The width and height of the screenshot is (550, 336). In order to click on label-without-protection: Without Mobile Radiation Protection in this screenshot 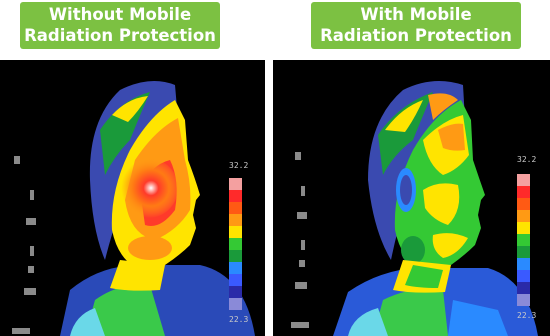, I will do `click(120, 25)`.